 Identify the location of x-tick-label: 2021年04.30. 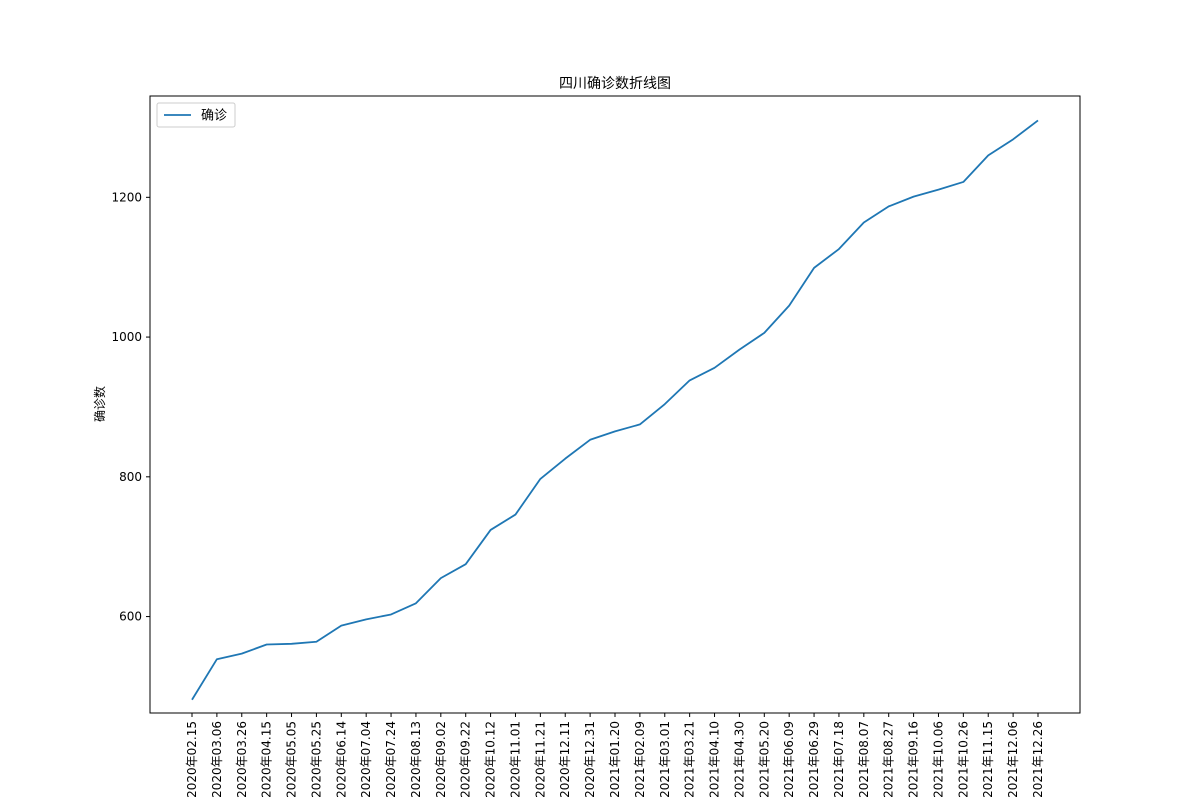
(739, 759).